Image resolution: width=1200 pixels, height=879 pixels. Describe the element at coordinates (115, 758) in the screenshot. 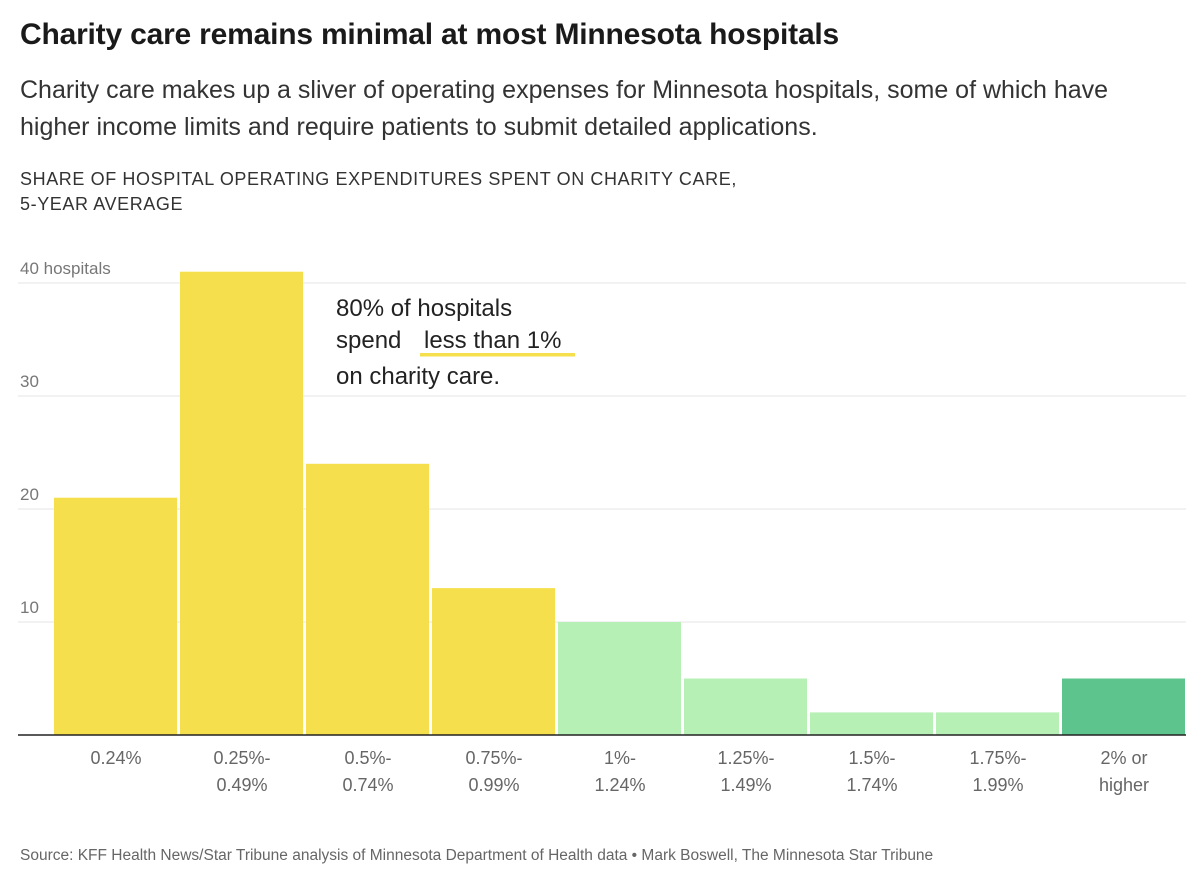

I see `x-tick-label-0-0: 0.24%` at that location.